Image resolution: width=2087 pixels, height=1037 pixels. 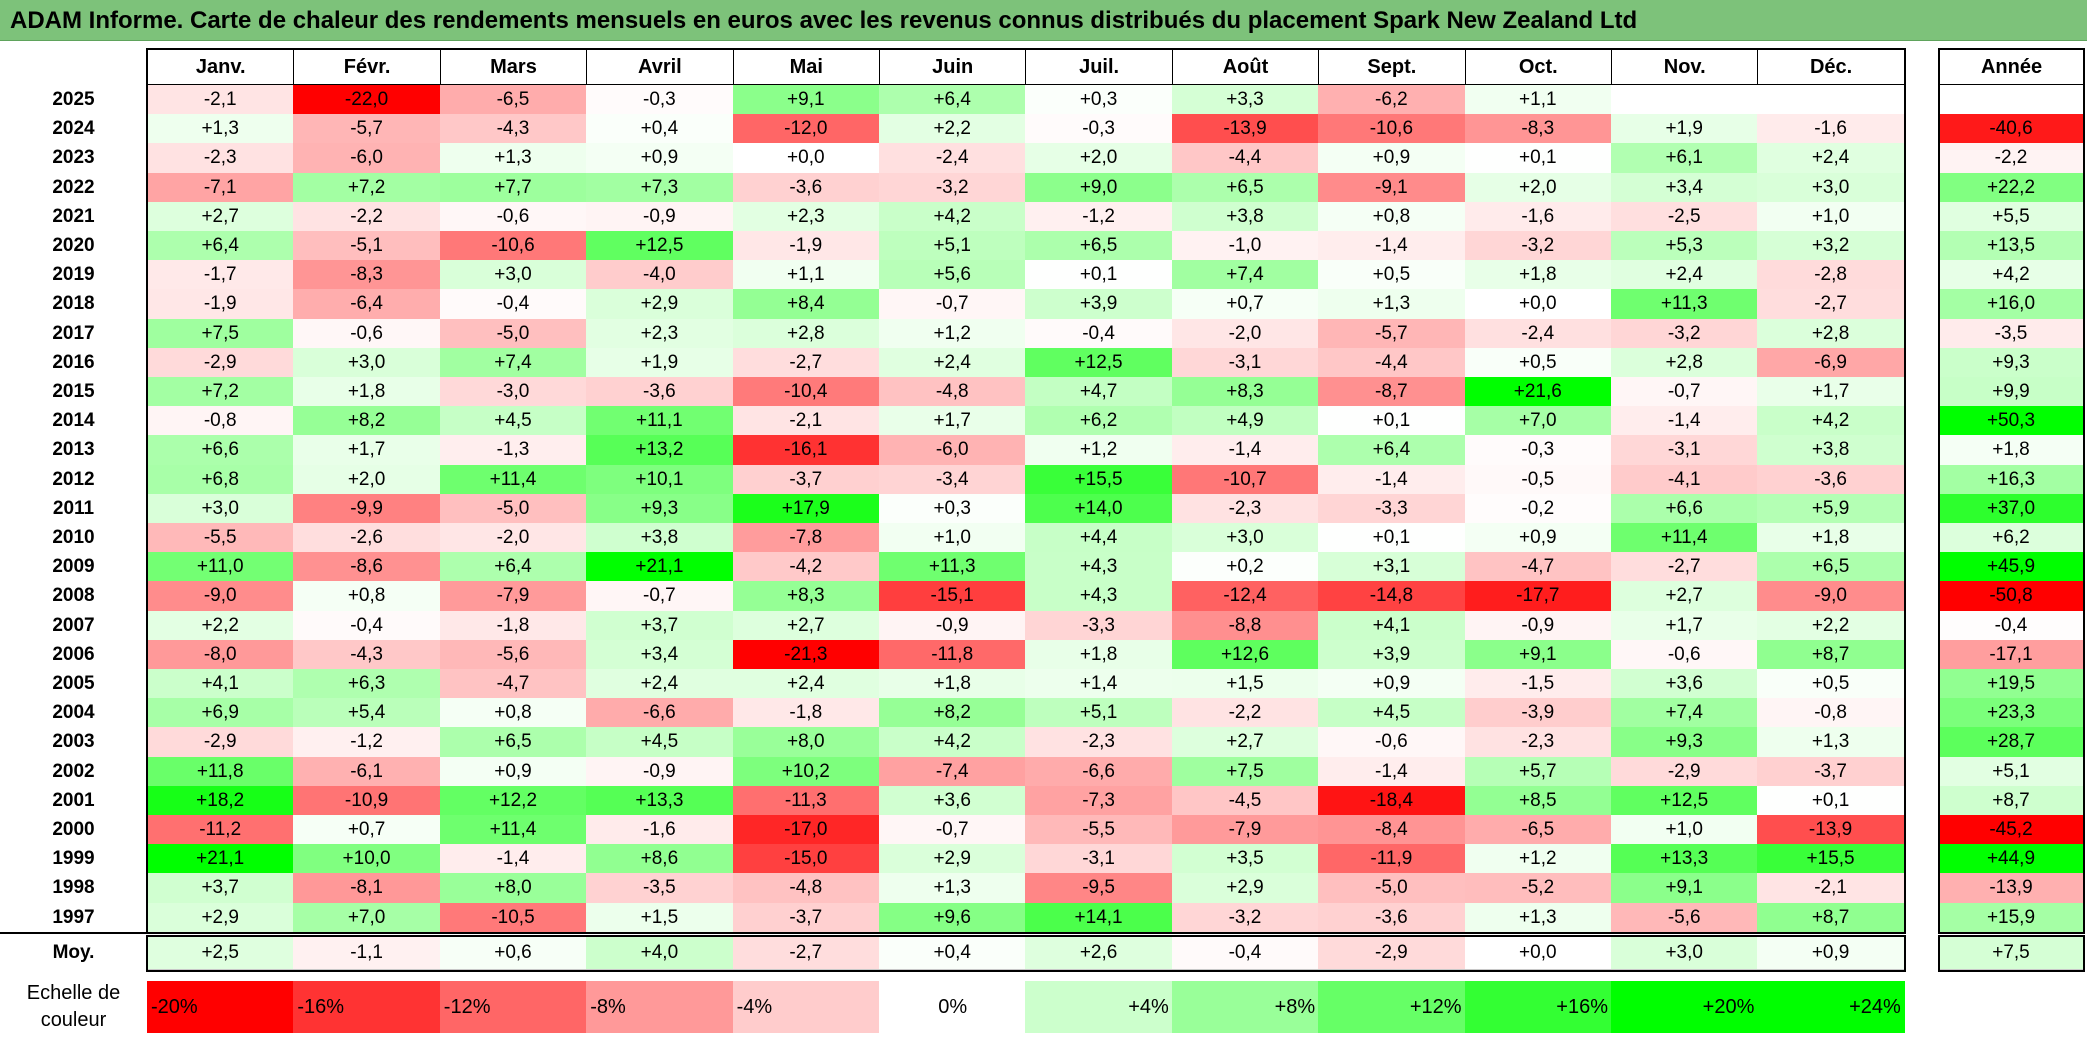 What do you see at coordinates (2011, 859) in the screenshot?
I see `annual-cell: +44,9` at bounding box center [2011, 859].